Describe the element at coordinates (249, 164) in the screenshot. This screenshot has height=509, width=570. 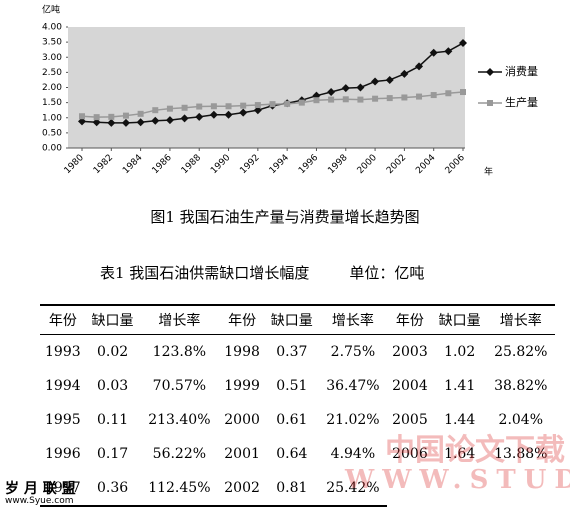
I see `x-tick-label: 1992` at that location.